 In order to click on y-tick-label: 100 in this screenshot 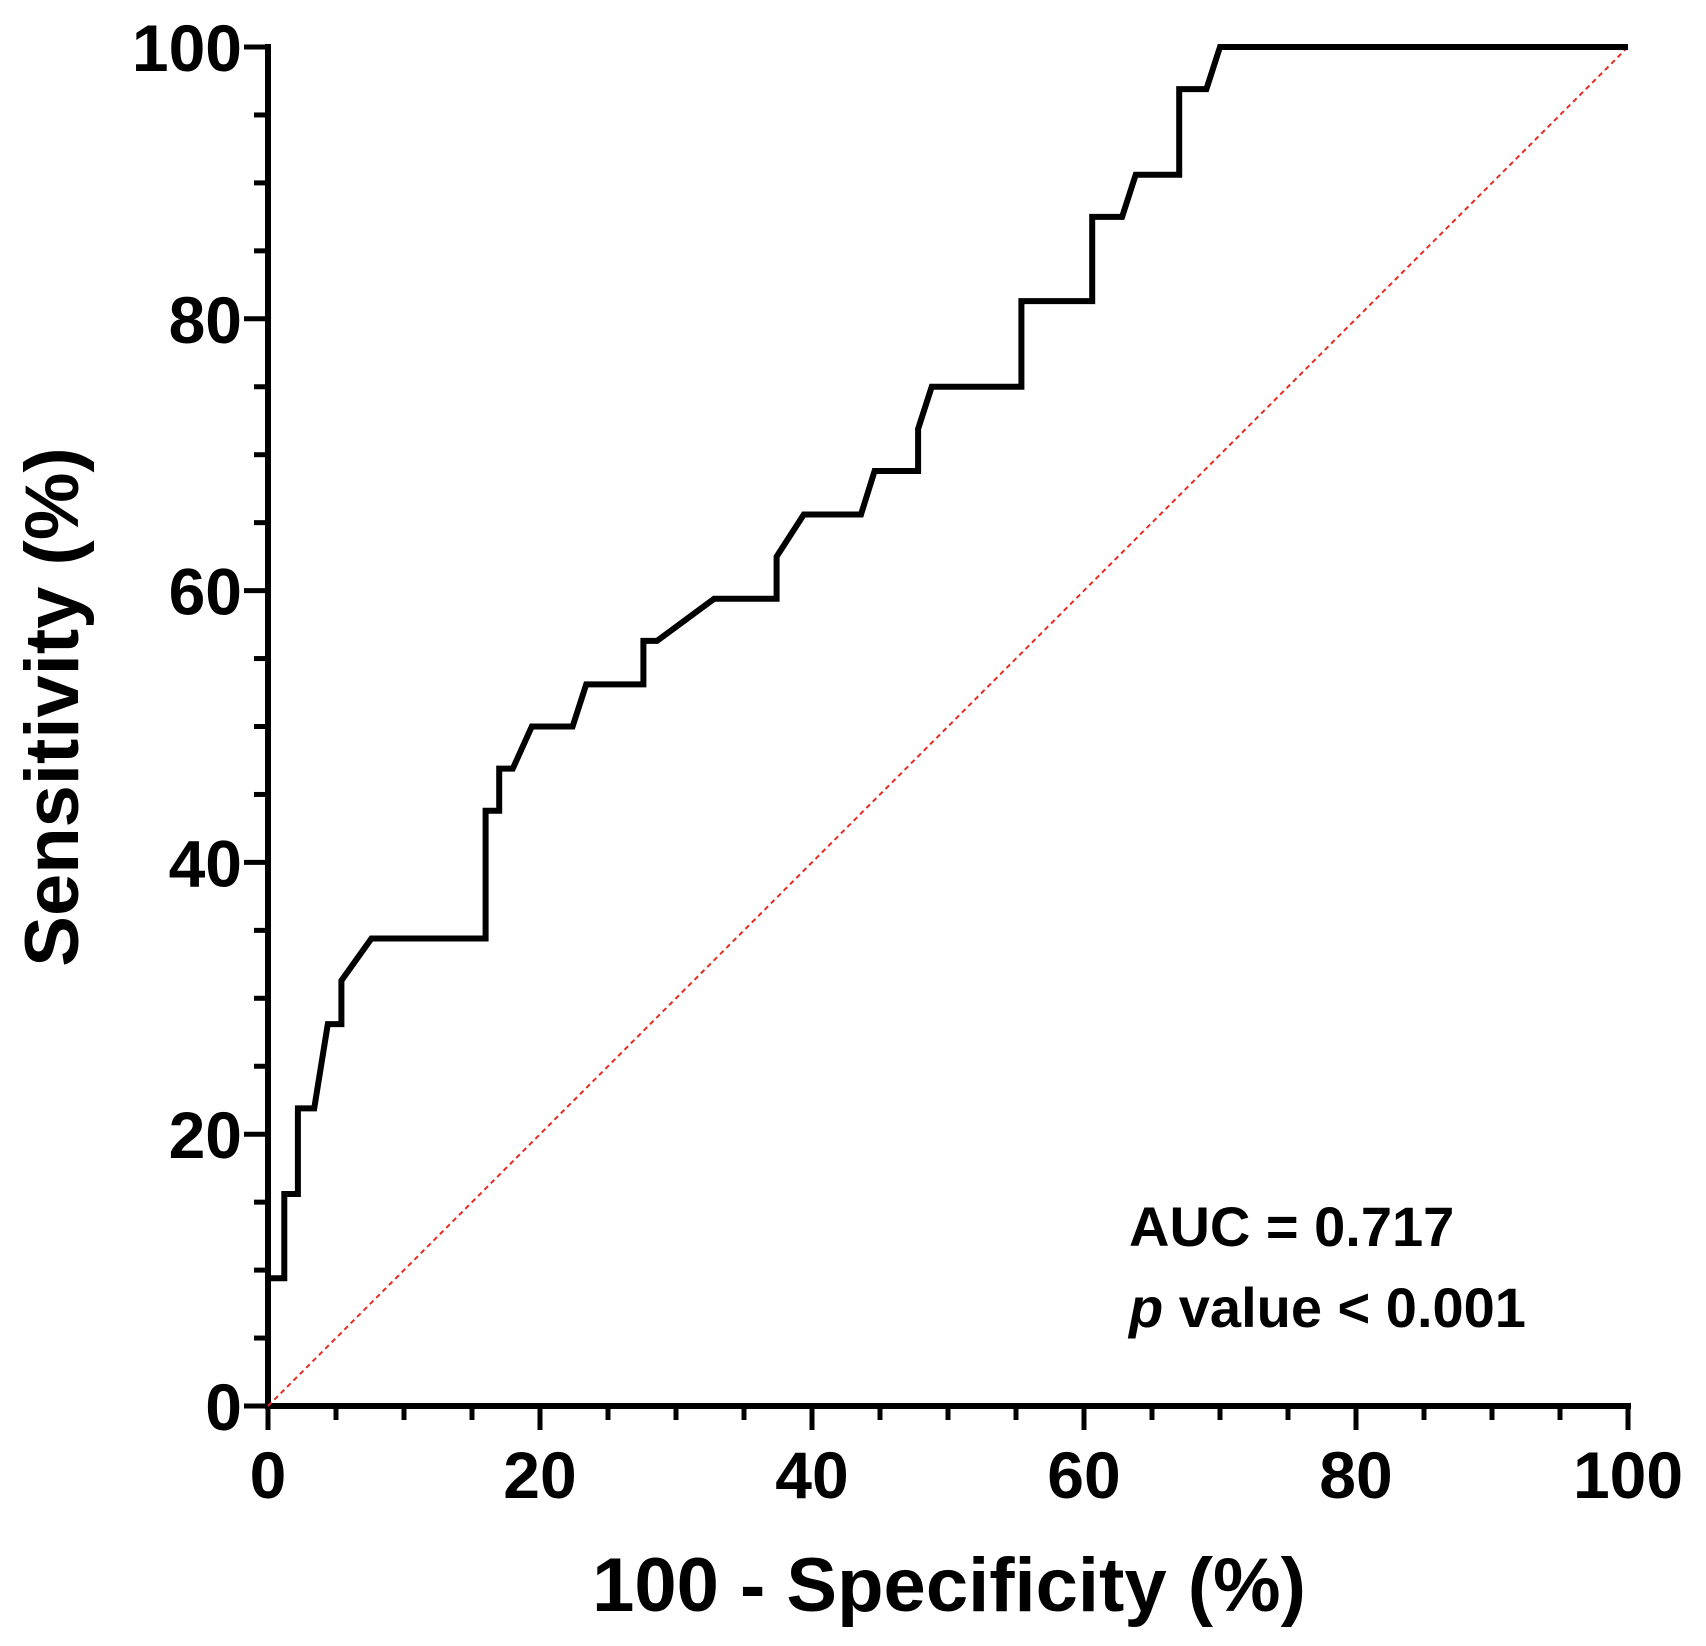, I will do `click(187, 48)`.